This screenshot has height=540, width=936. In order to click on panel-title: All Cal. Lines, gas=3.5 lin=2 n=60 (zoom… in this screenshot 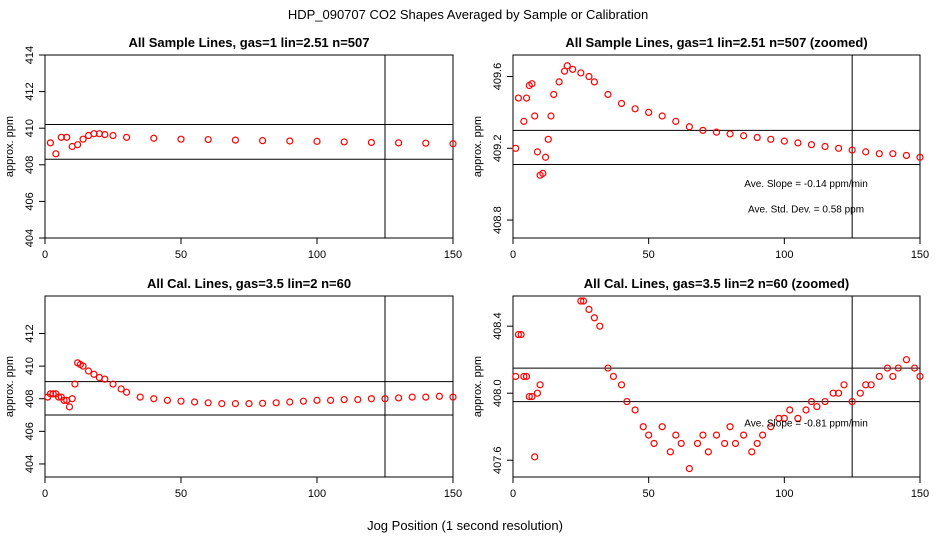, I will do `click(717, 283)`.